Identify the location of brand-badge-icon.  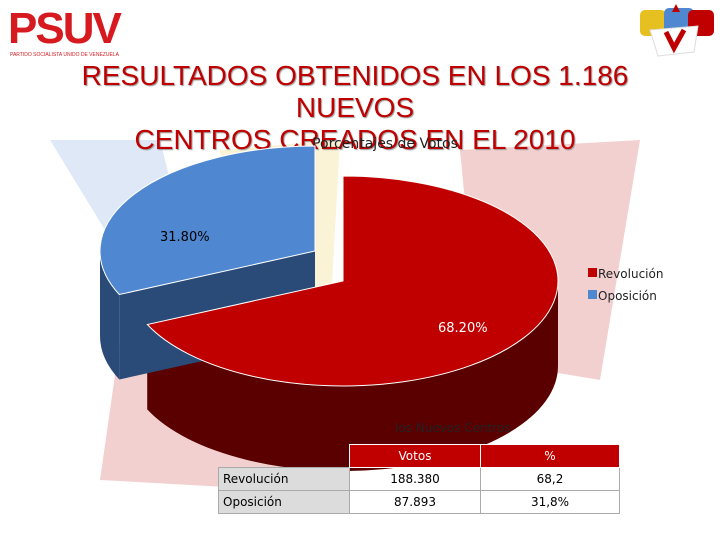
(677, 30).